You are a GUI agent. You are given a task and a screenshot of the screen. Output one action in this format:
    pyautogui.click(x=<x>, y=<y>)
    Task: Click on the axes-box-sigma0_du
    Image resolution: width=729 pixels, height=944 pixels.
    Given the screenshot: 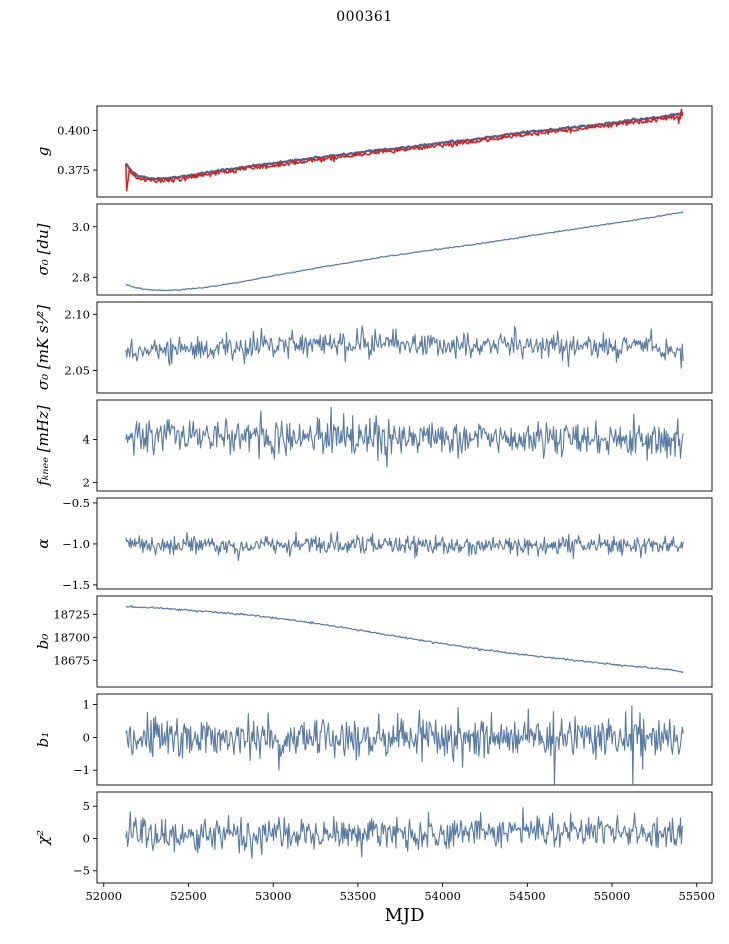 What is the action you would take?
    pyautogui.click(x=404, y=249)
    